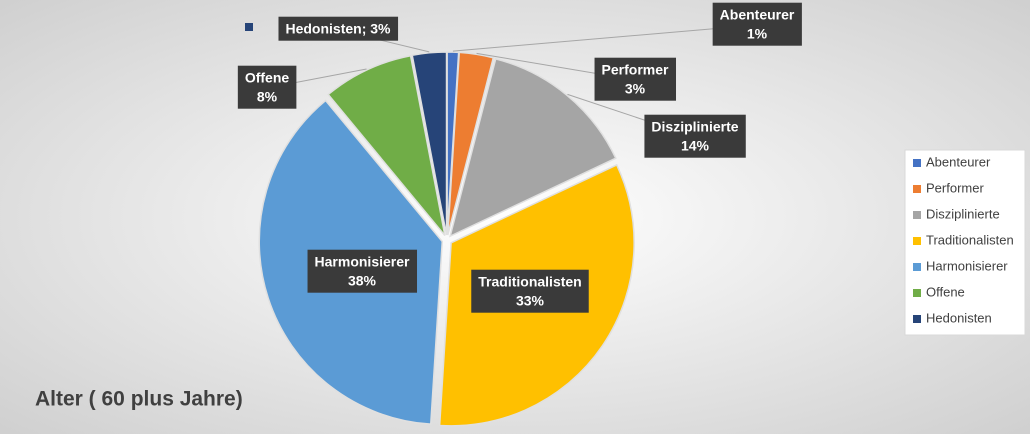 The image size is (1030, 434). What do you see at coordinates (635, 89) in the screenshot?
I see `value-label: 3%` at bounding box center [635, 89].